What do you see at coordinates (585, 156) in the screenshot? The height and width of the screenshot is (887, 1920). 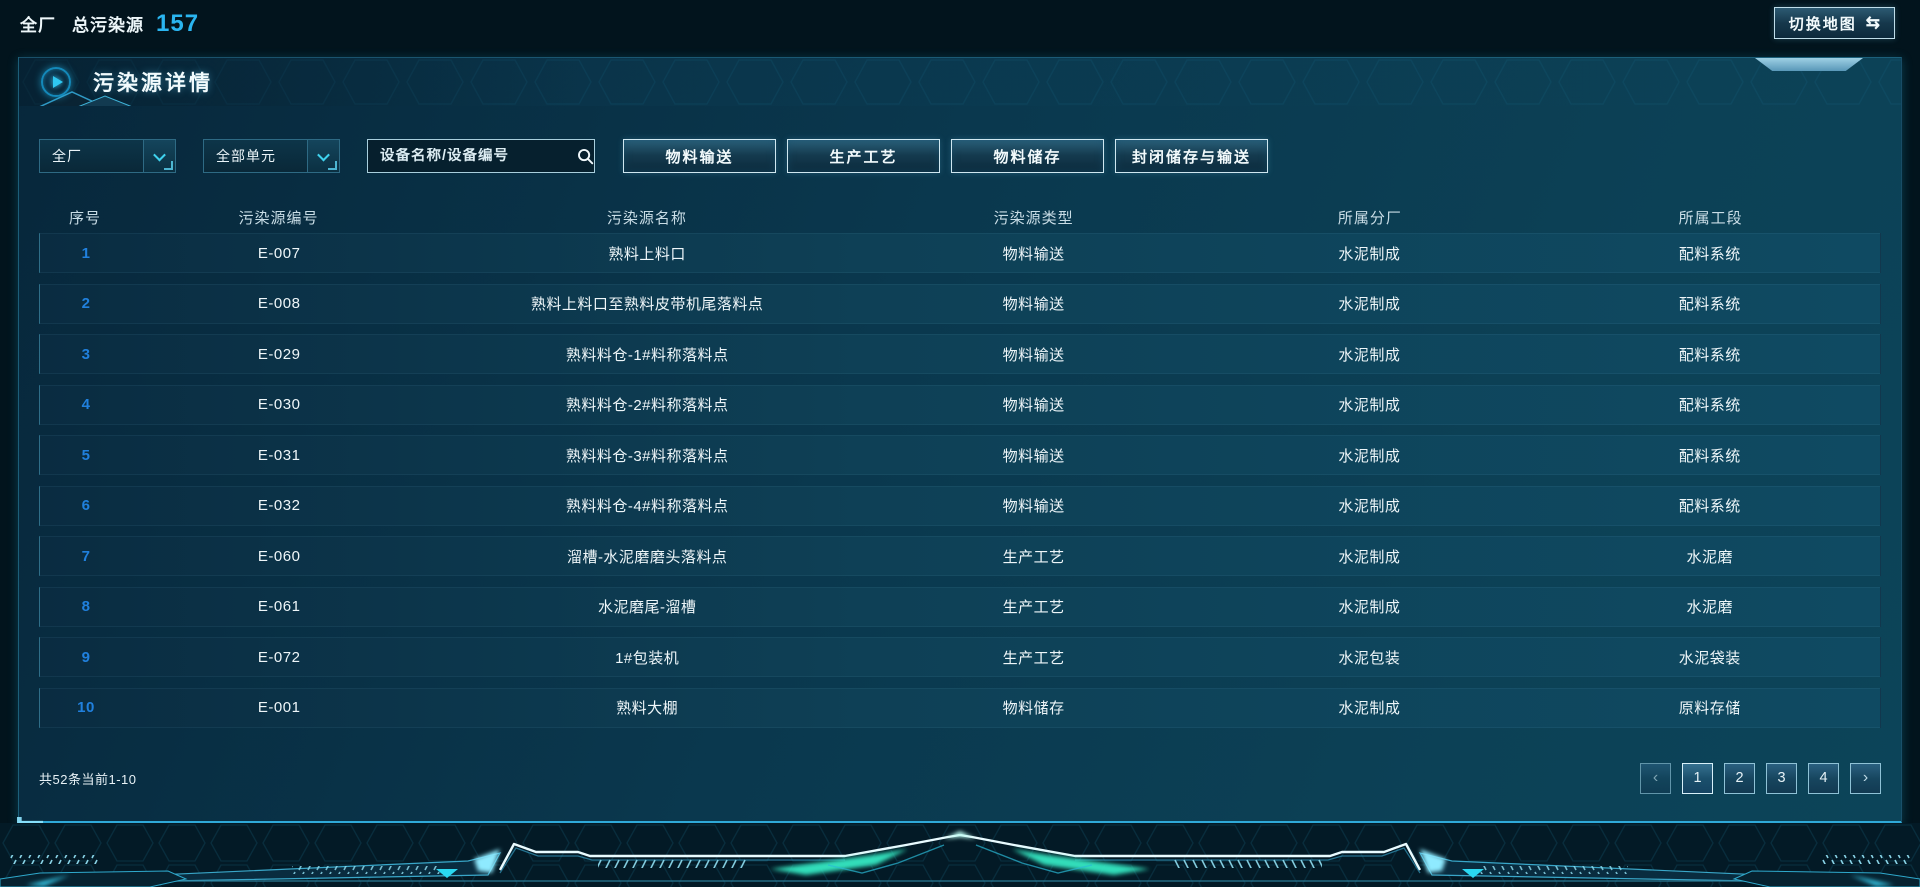 I see `search-icon` at bounding box center [585, 156].